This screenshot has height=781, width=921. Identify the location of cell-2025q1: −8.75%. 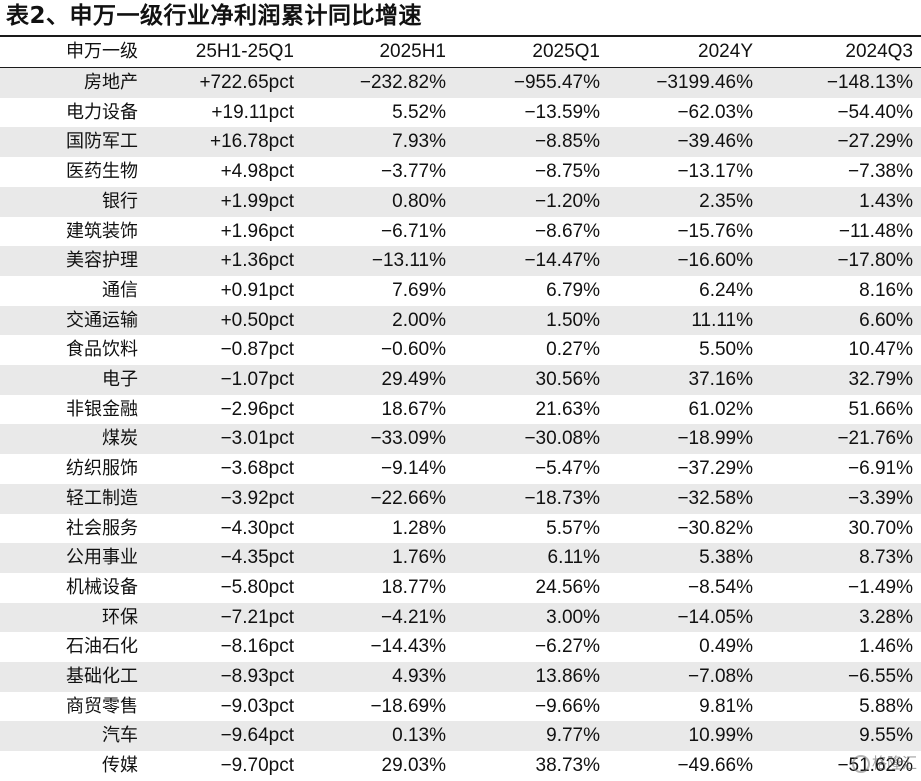
(567, 172).